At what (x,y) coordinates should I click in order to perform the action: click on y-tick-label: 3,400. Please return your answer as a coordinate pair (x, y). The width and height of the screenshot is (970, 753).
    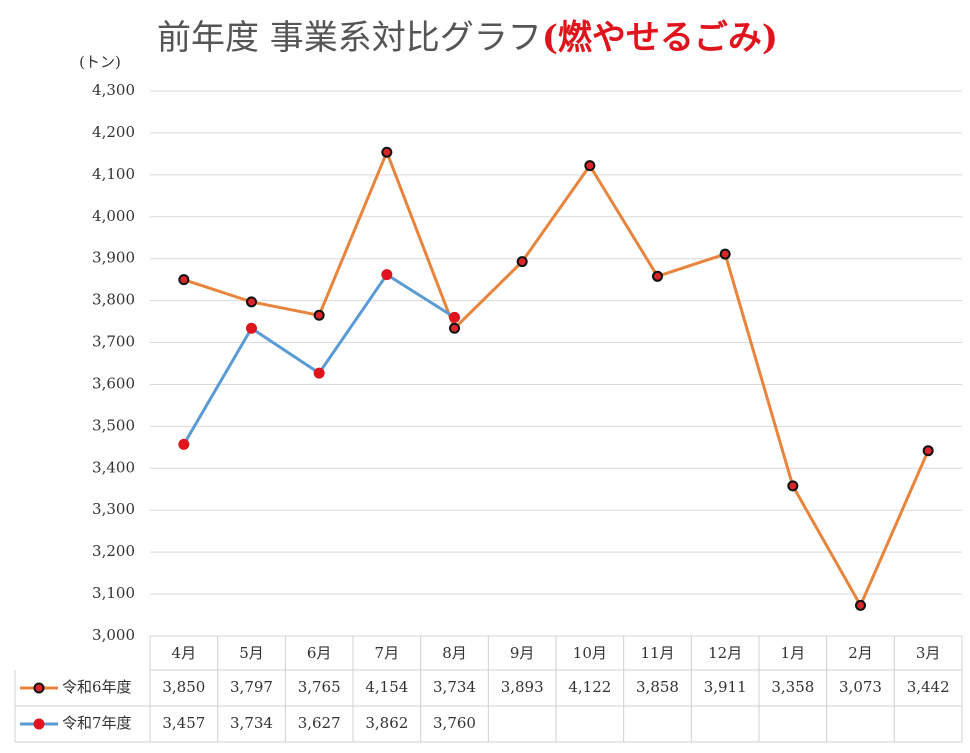
    Looking at the image, I should click on (113, 467).